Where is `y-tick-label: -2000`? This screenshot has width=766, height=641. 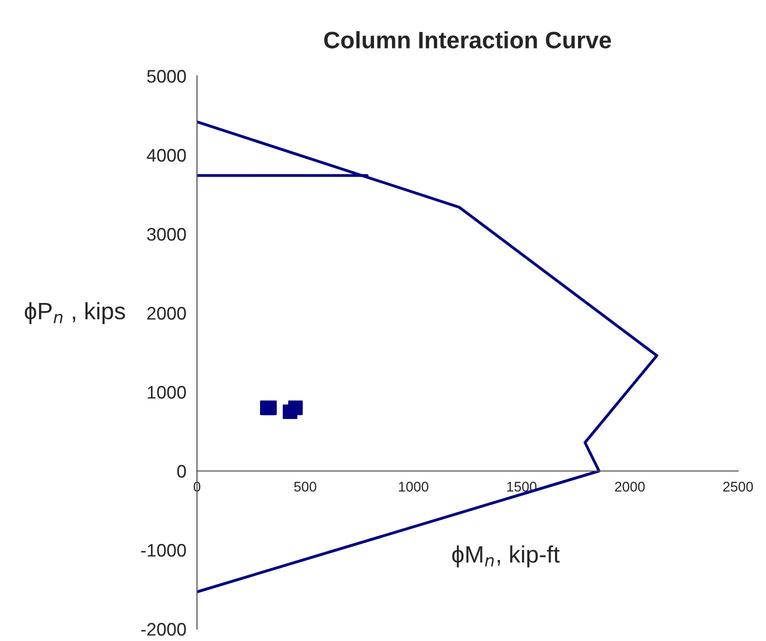
y-tick-label: -2000 is located at coordinates (163, 629).